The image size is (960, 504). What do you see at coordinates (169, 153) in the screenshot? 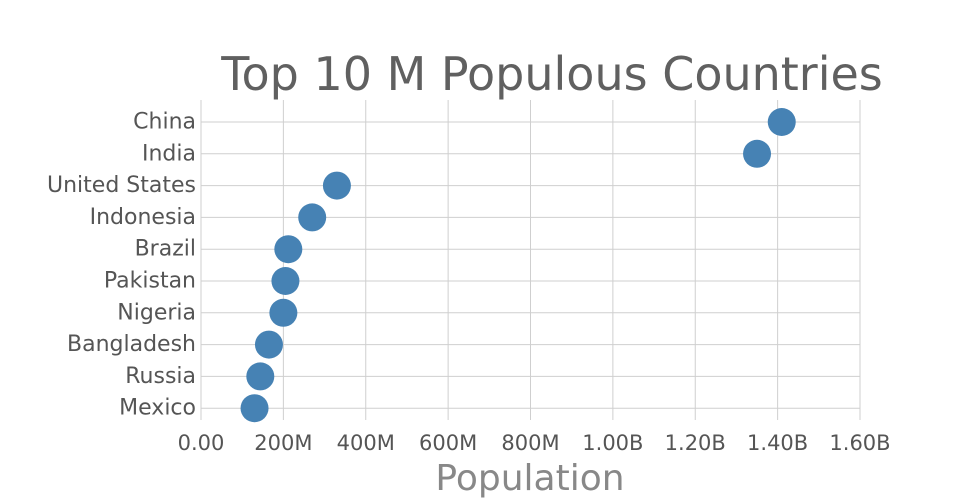
I see `category-label-india: India` at bounding box center [169, 153].